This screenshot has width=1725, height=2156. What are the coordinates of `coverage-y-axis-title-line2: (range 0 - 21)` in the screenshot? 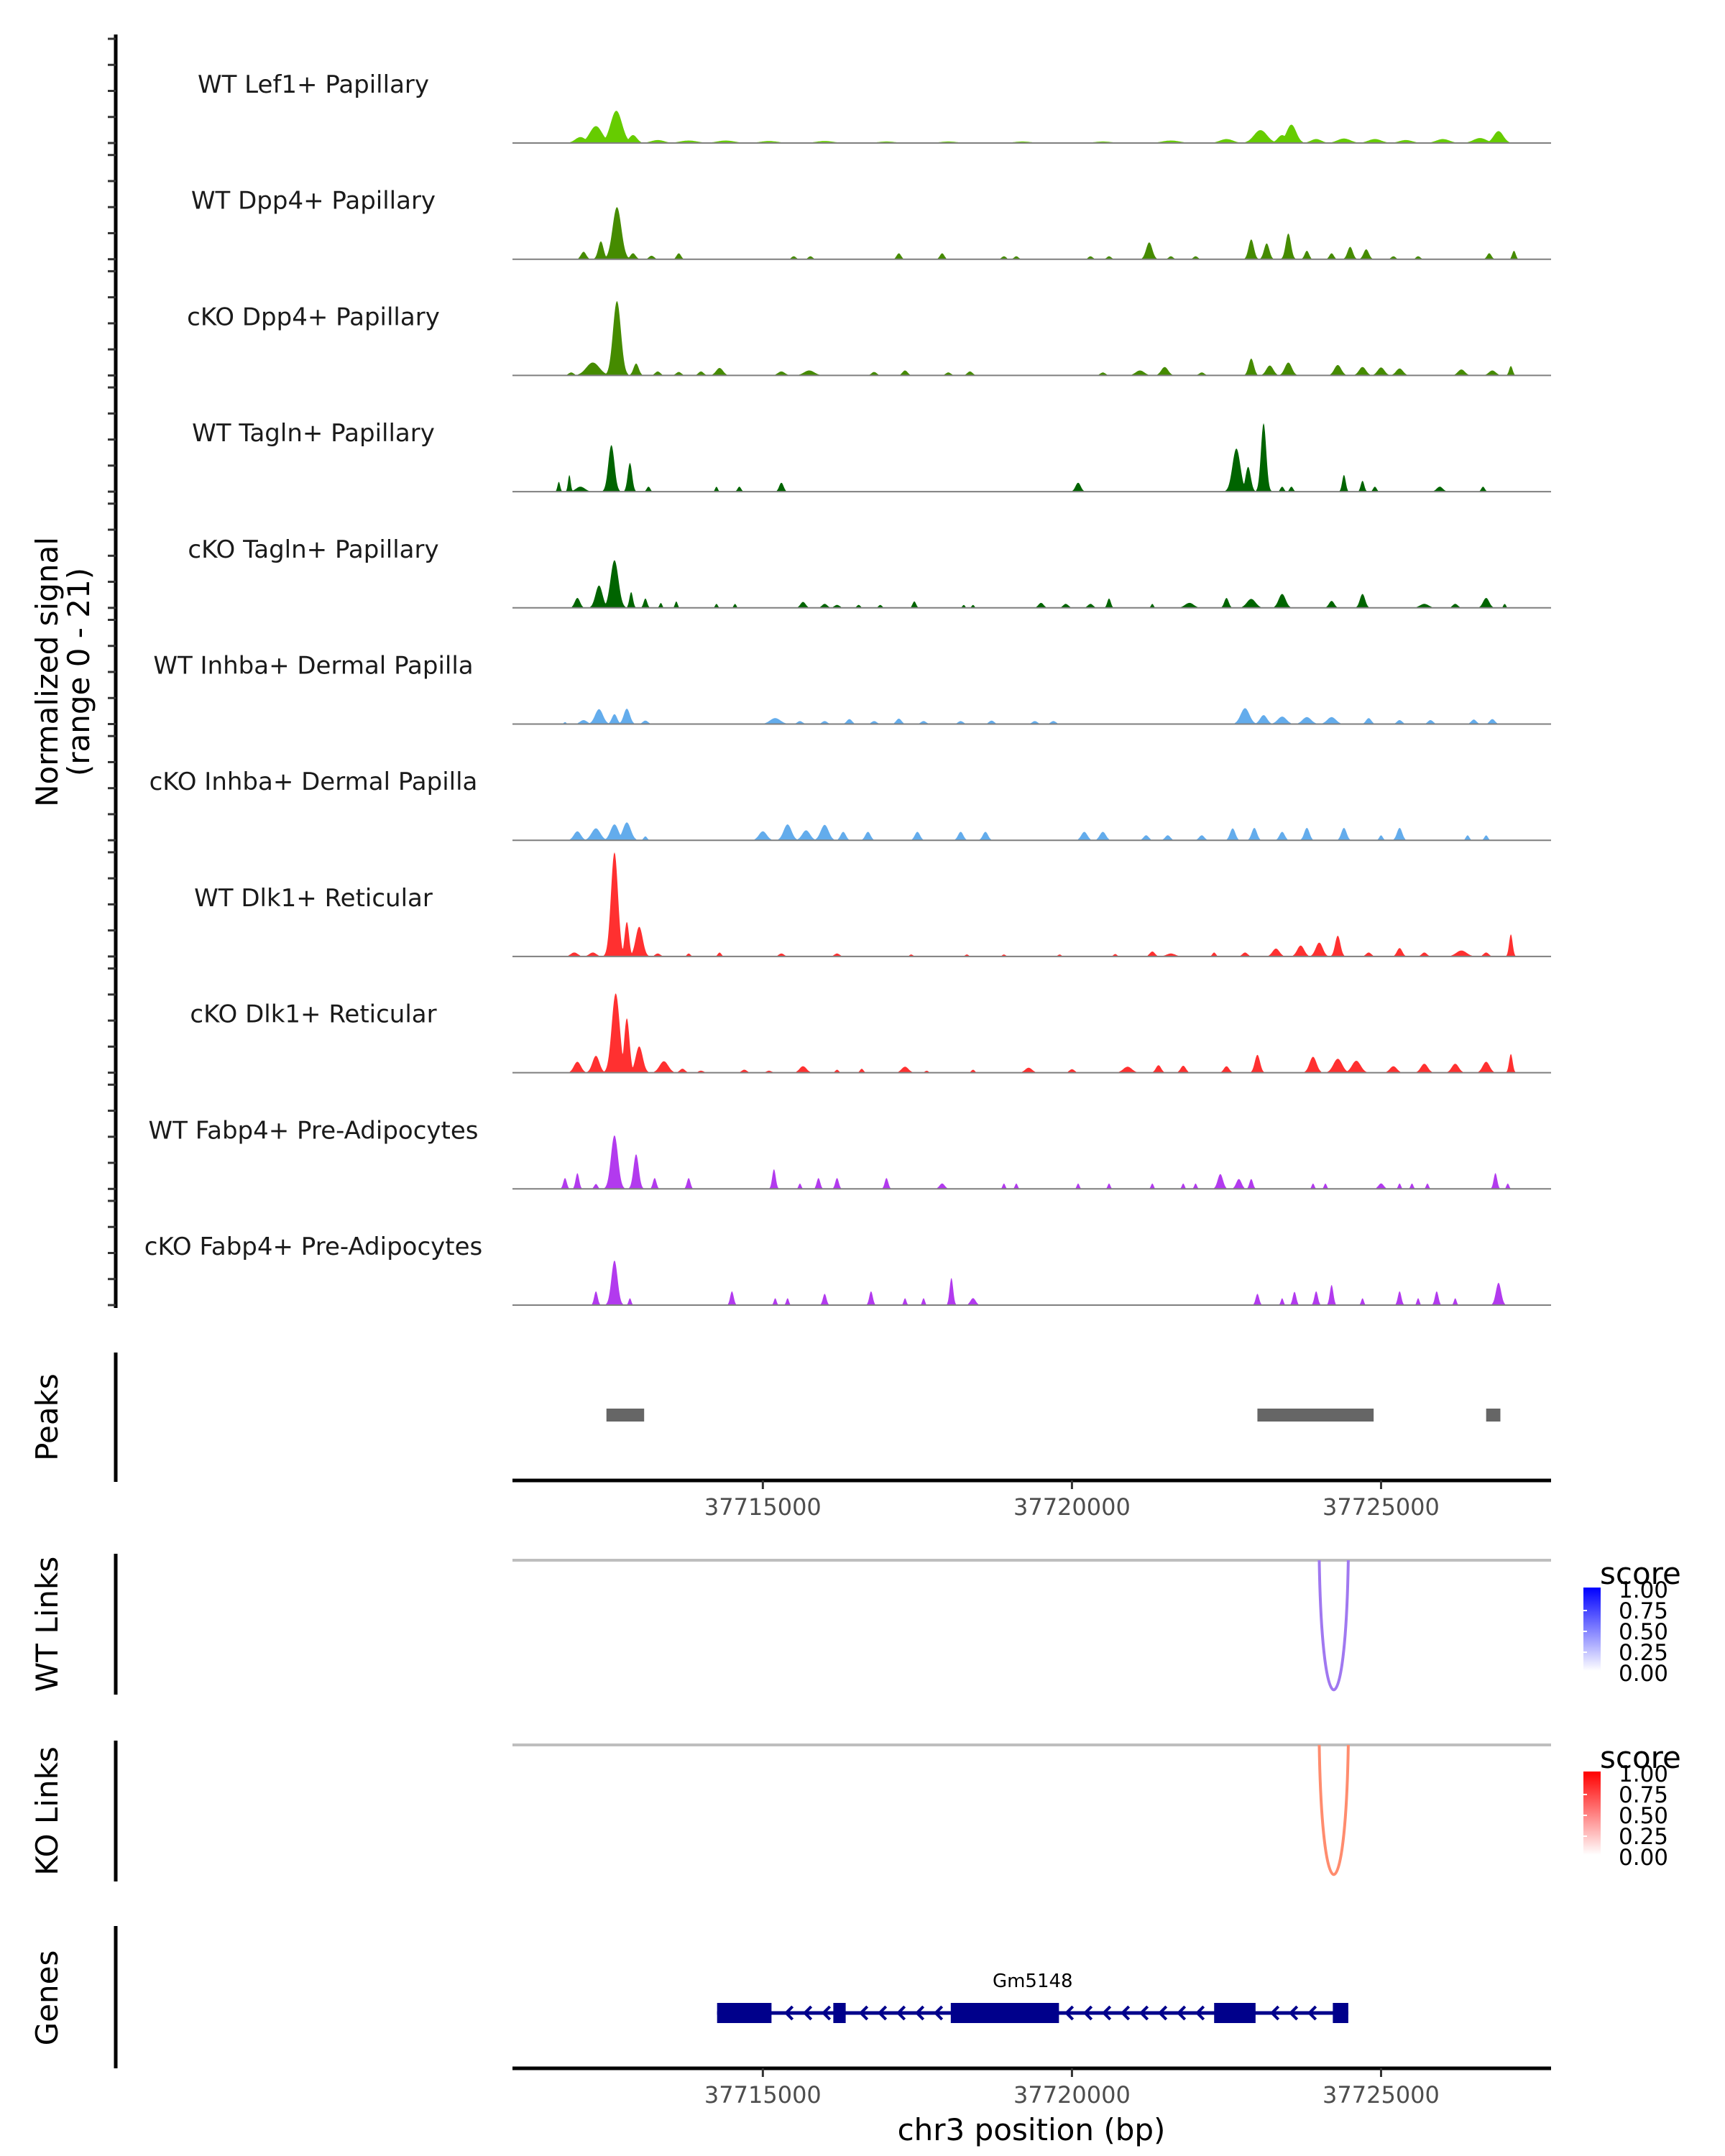 It's located at (78, 672).